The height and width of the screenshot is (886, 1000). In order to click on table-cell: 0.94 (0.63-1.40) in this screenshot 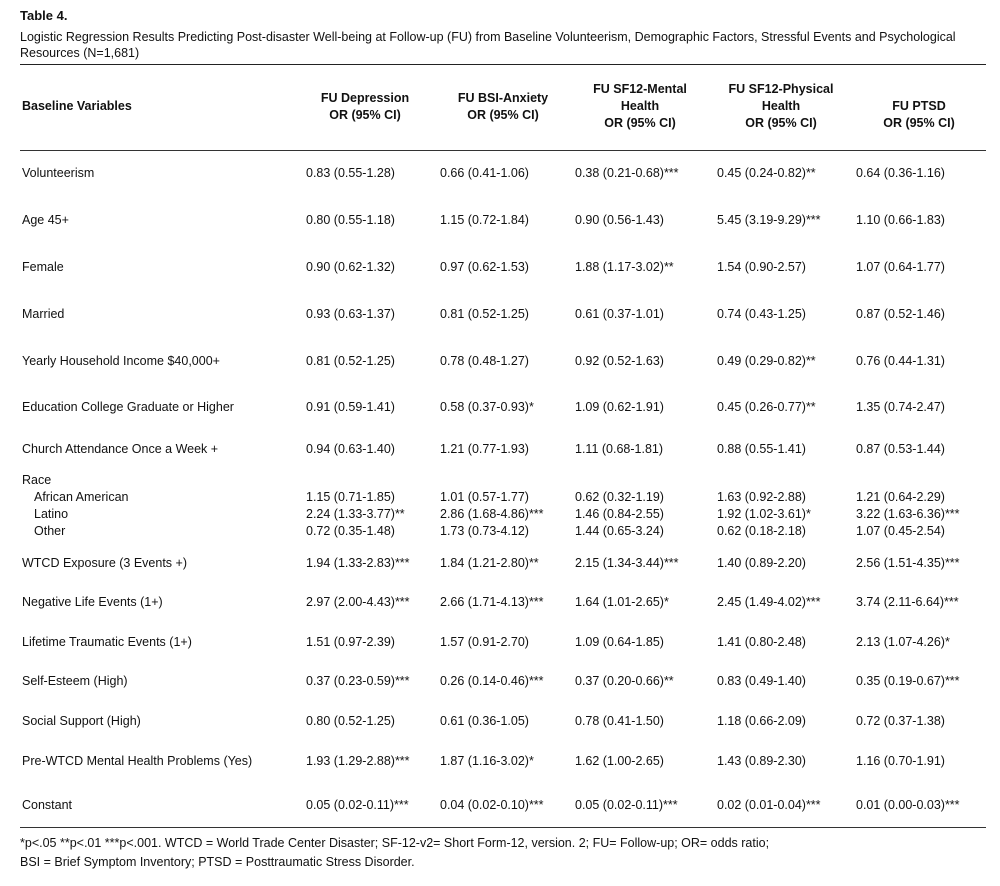, I will do `click(350, 449)`.